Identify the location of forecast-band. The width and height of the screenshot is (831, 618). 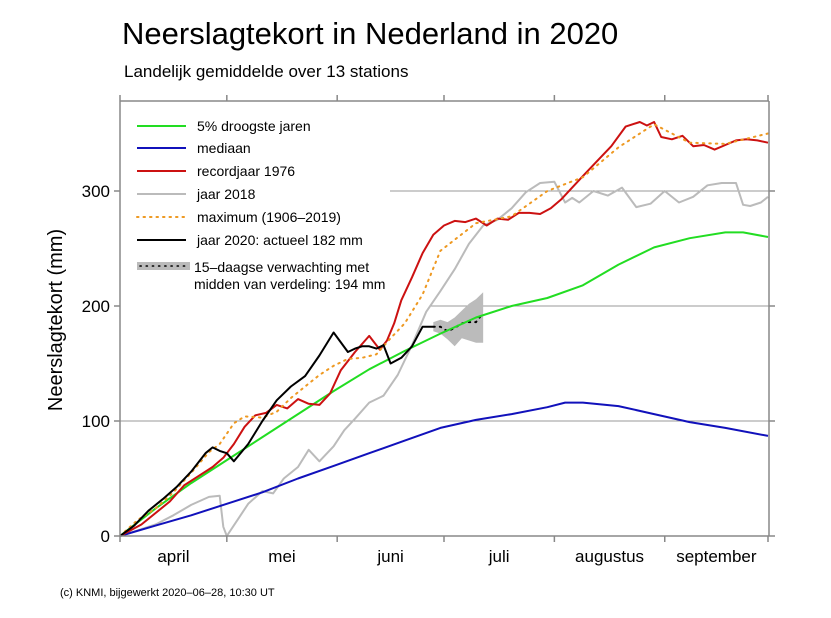
(458, 319).